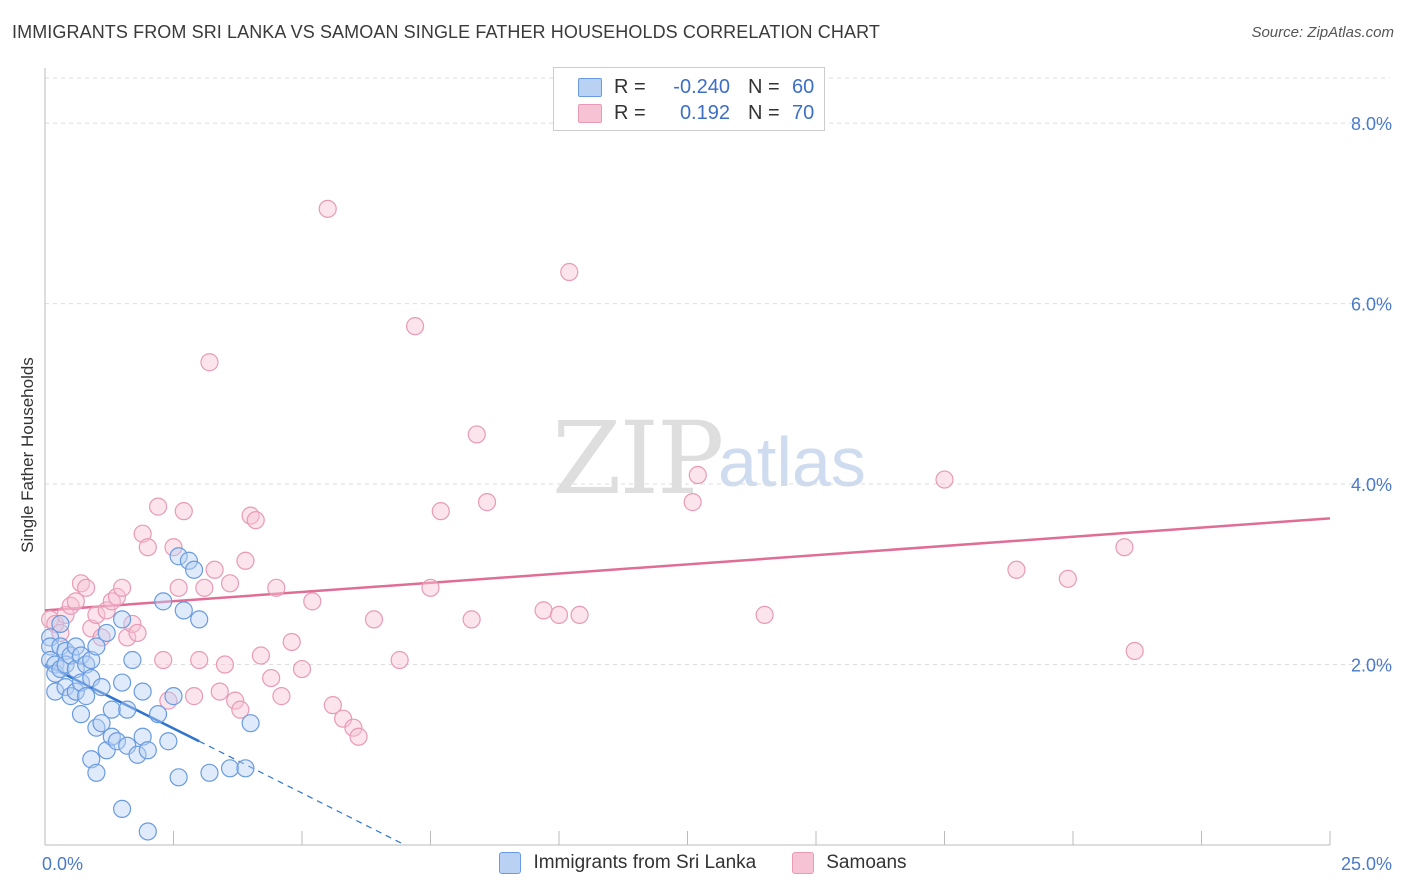 Image resolution: width=1406 pixels, height=892 pixels. I want to click on legend: Immigrants from Sri Lanka Samoans, so click(703, 863).